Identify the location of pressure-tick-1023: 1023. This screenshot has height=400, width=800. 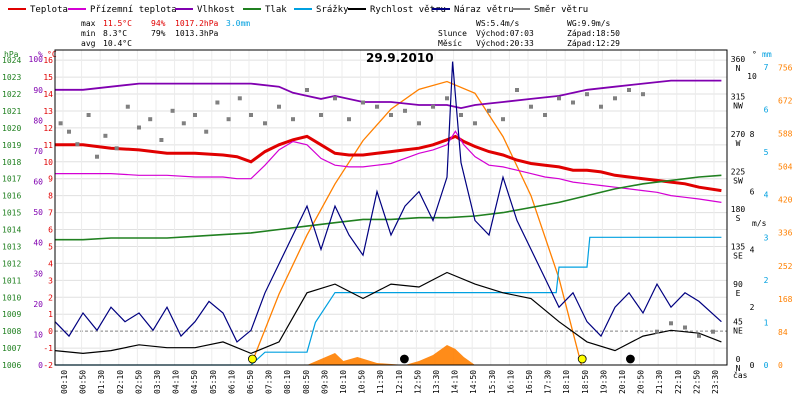
(11, 77).